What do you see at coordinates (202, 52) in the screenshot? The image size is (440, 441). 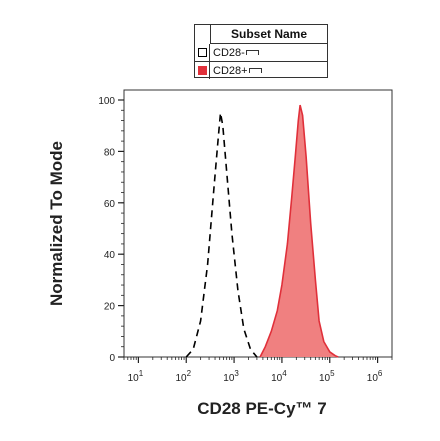 I see `legend-swatch-cd28-neg` at bounding box center [202, 52].